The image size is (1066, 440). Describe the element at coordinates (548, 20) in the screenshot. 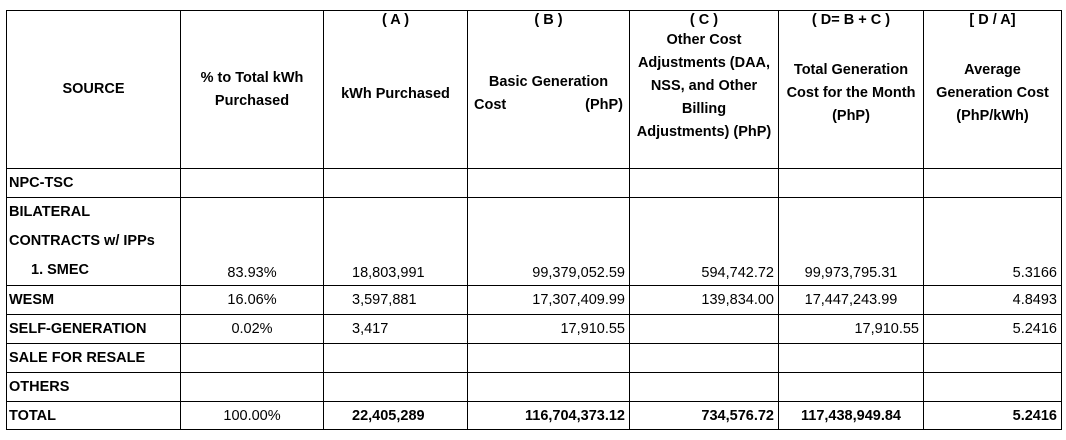

I see `header-col-b-code: ( B )` at that location.